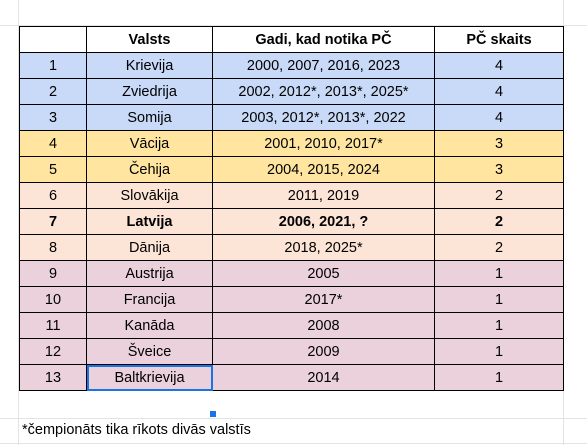  I want to click on cell-country: Somija, so click(149, 117).